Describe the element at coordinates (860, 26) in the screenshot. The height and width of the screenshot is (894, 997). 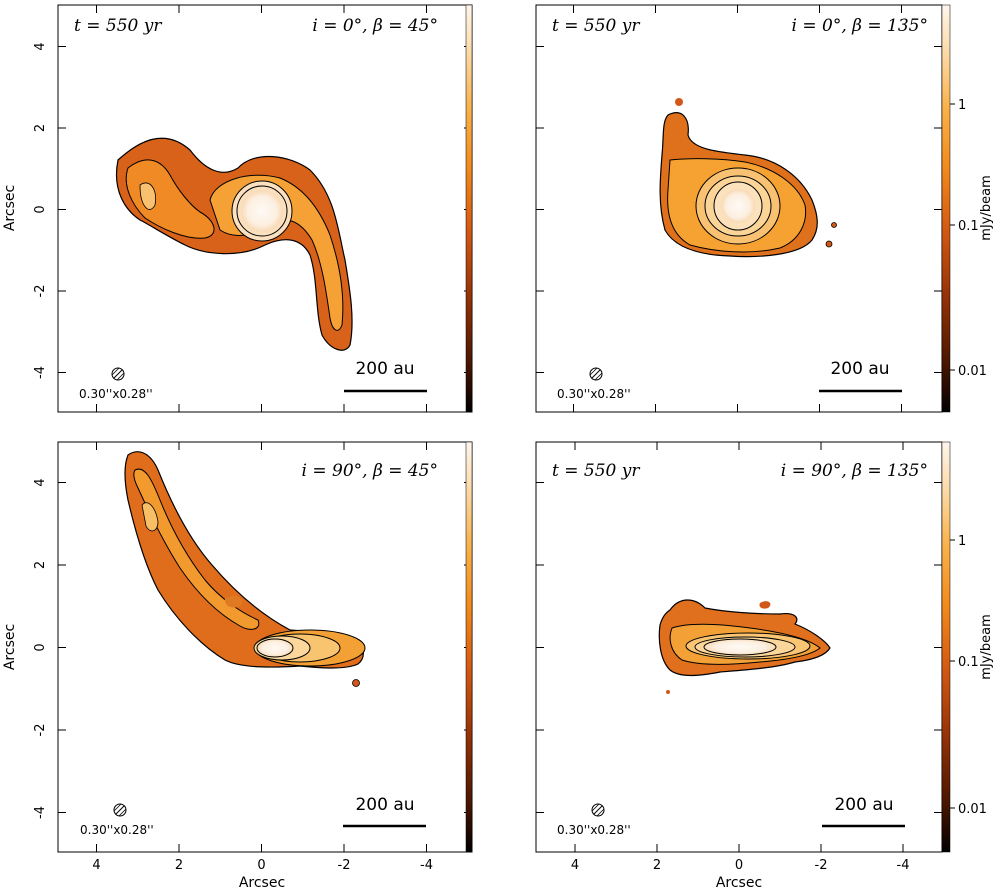
I see `panel-params-label: i = 0°, β = 135°` at that location.